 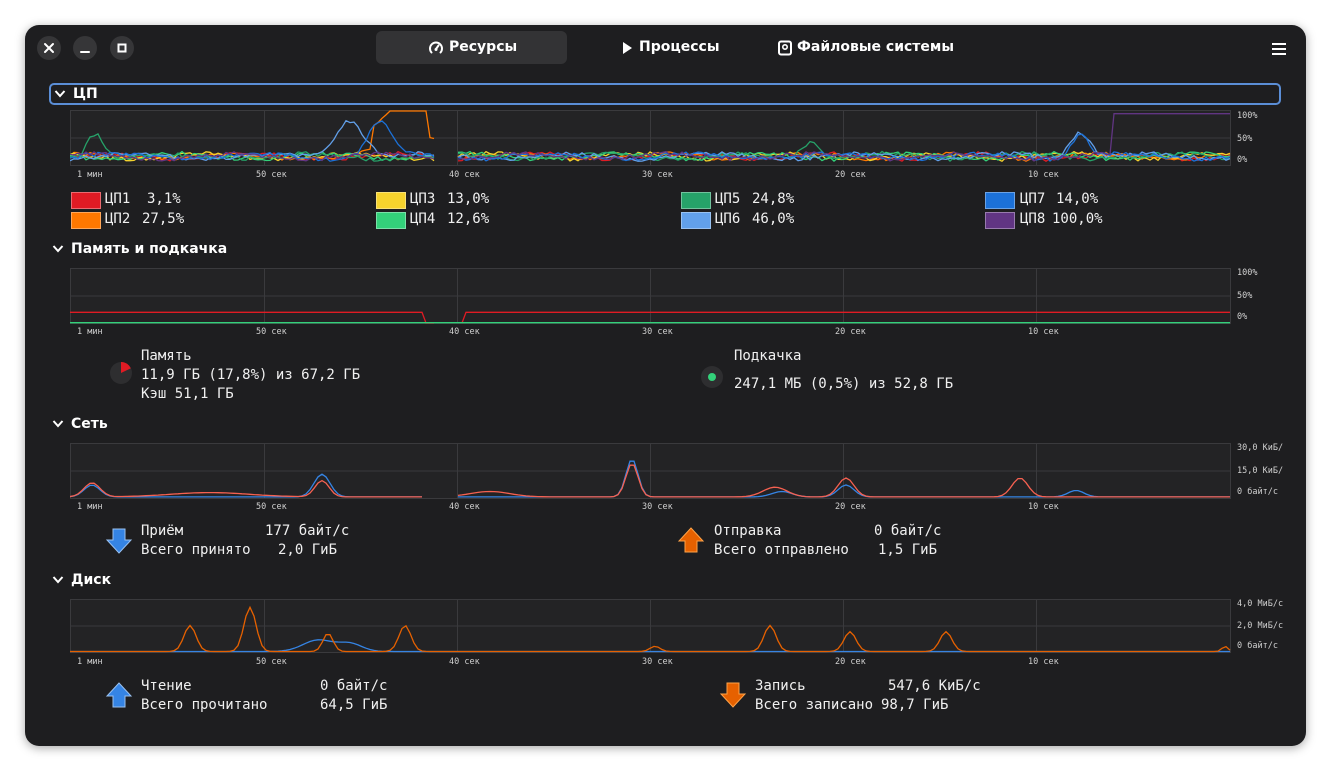 What do you see at coordinates (876, 47) in the screenshot?
I see `tab-filesystems-label: Файловые системы` at bounding box center [876, 47].